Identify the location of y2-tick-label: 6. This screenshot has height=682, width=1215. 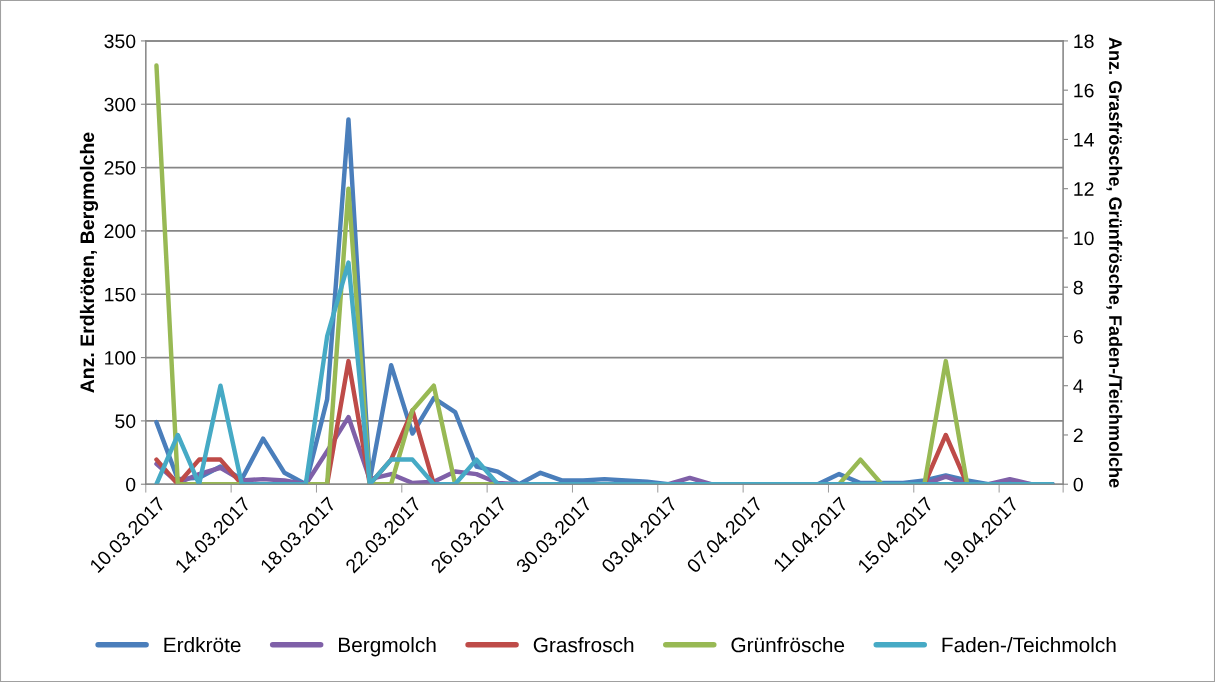
(1078, 336).